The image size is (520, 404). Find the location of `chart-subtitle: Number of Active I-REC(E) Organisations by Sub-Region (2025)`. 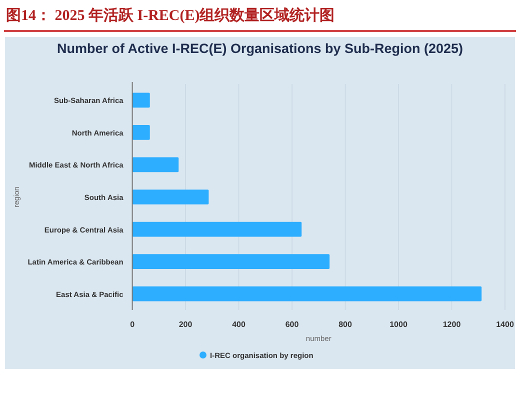

chart-subtitle: Number of Active I-REC(E) Organisations by Sub-Region (2025) is located at coordinates (260, 48).